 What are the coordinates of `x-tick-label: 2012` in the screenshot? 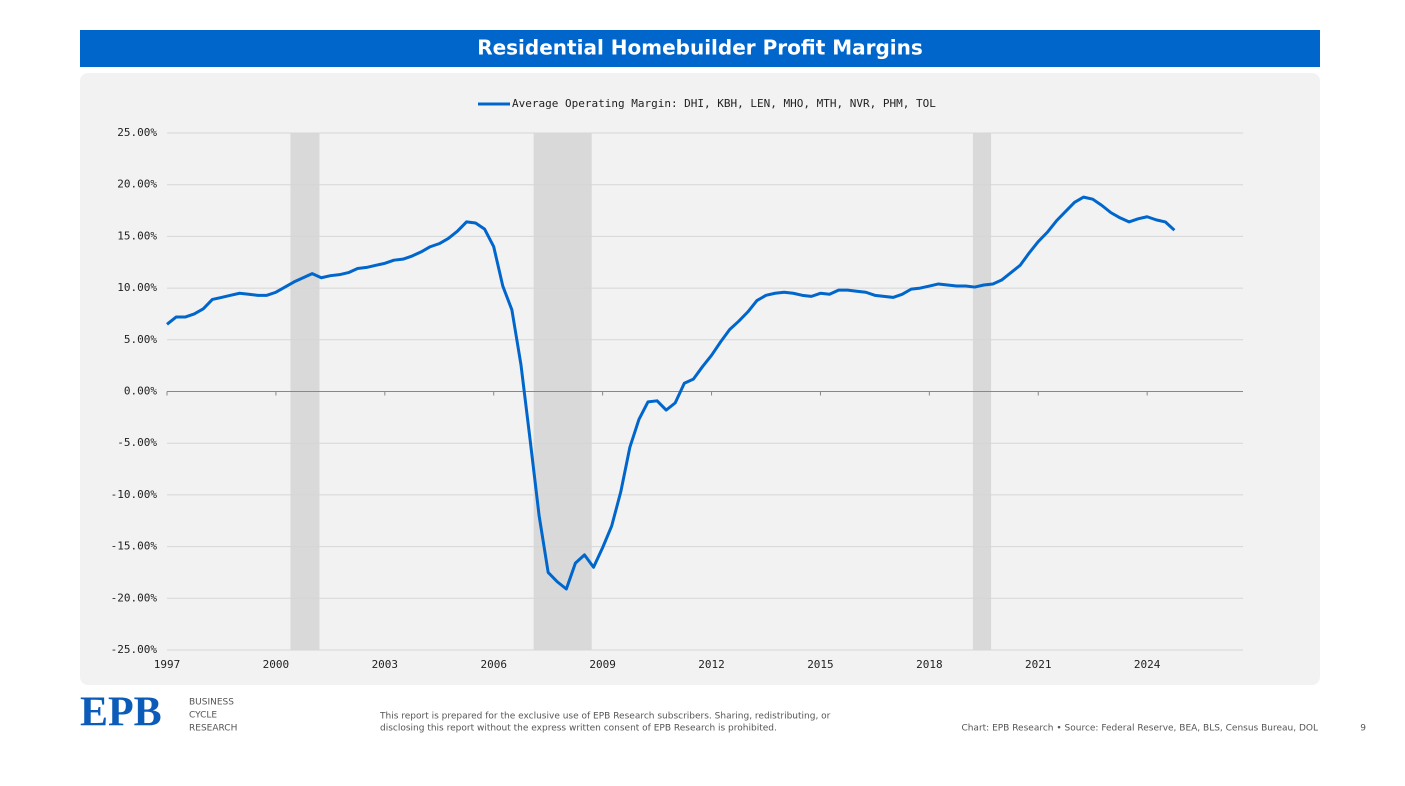 It's located at (711, 664).